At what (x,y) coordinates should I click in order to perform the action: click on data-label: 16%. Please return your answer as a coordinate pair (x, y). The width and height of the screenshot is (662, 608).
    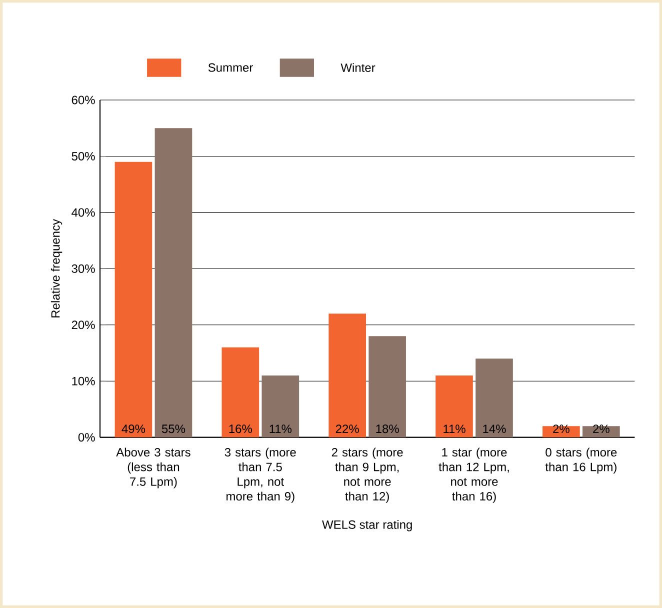
    Looking at the image, I should click on (240, 429).